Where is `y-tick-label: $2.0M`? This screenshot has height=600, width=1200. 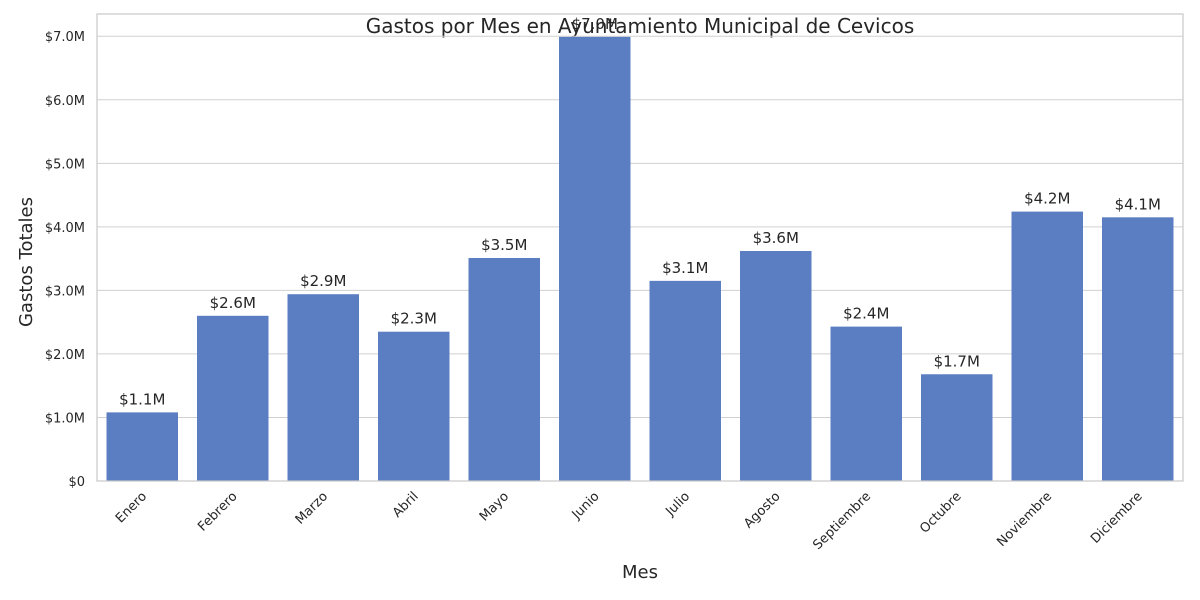 y-tick-label: $2.0M is located at coordinates (65, 355).